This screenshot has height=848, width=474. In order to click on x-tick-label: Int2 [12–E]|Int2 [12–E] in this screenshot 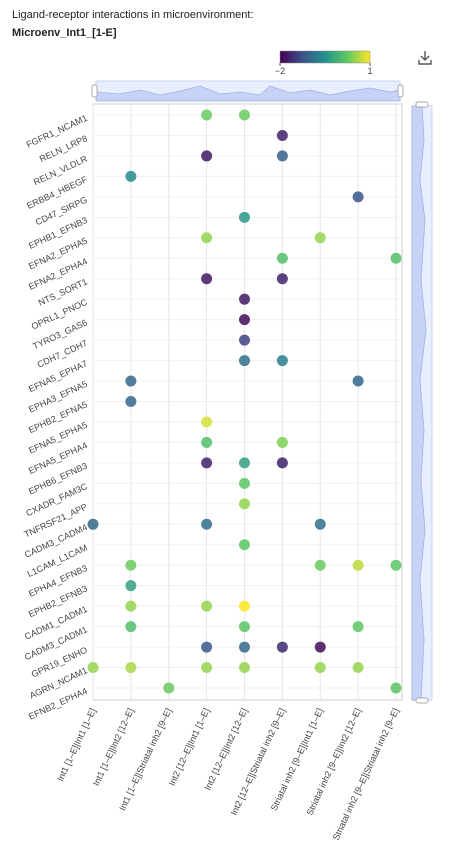, I will do `click(225, 749)`.